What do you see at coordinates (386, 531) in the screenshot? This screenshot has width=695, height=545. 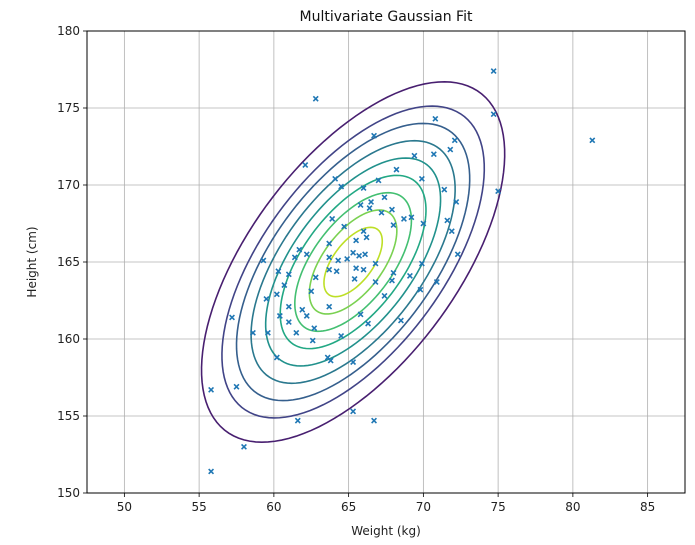 I see `x-axis-label: Weight (kg)` at bounding box center [386, 531].